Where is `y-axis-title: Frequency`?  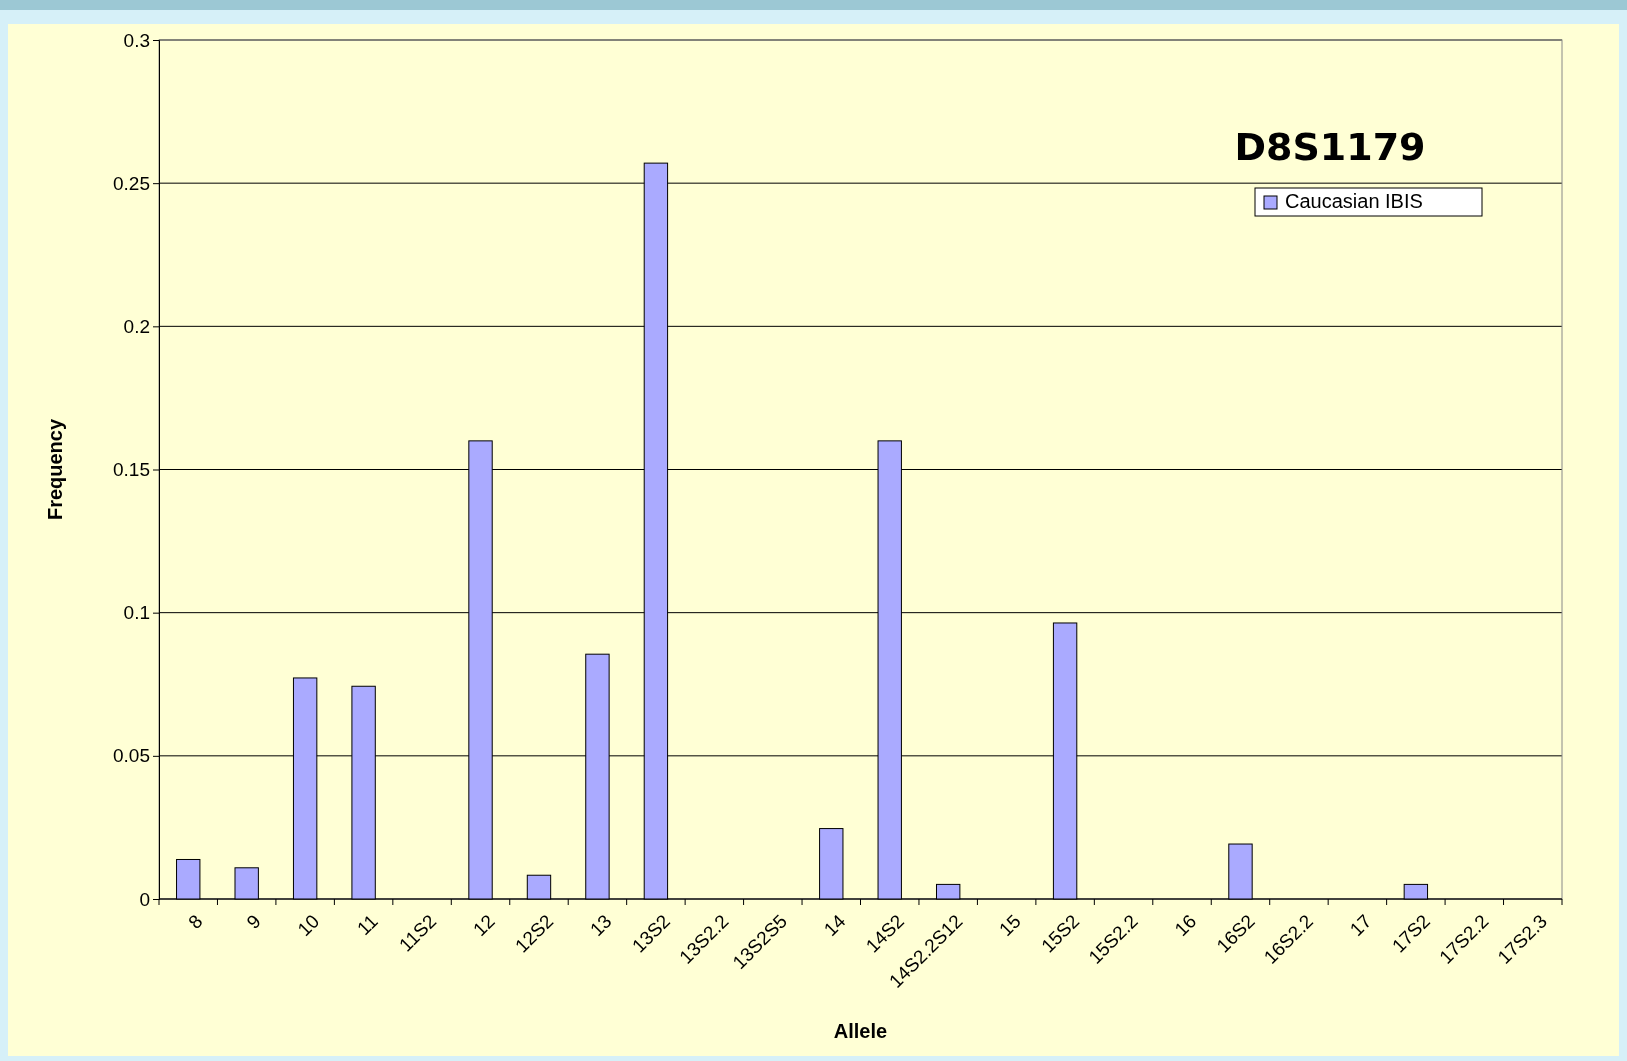 y-axis-title: Frequency is located at coordinates (55, 469).